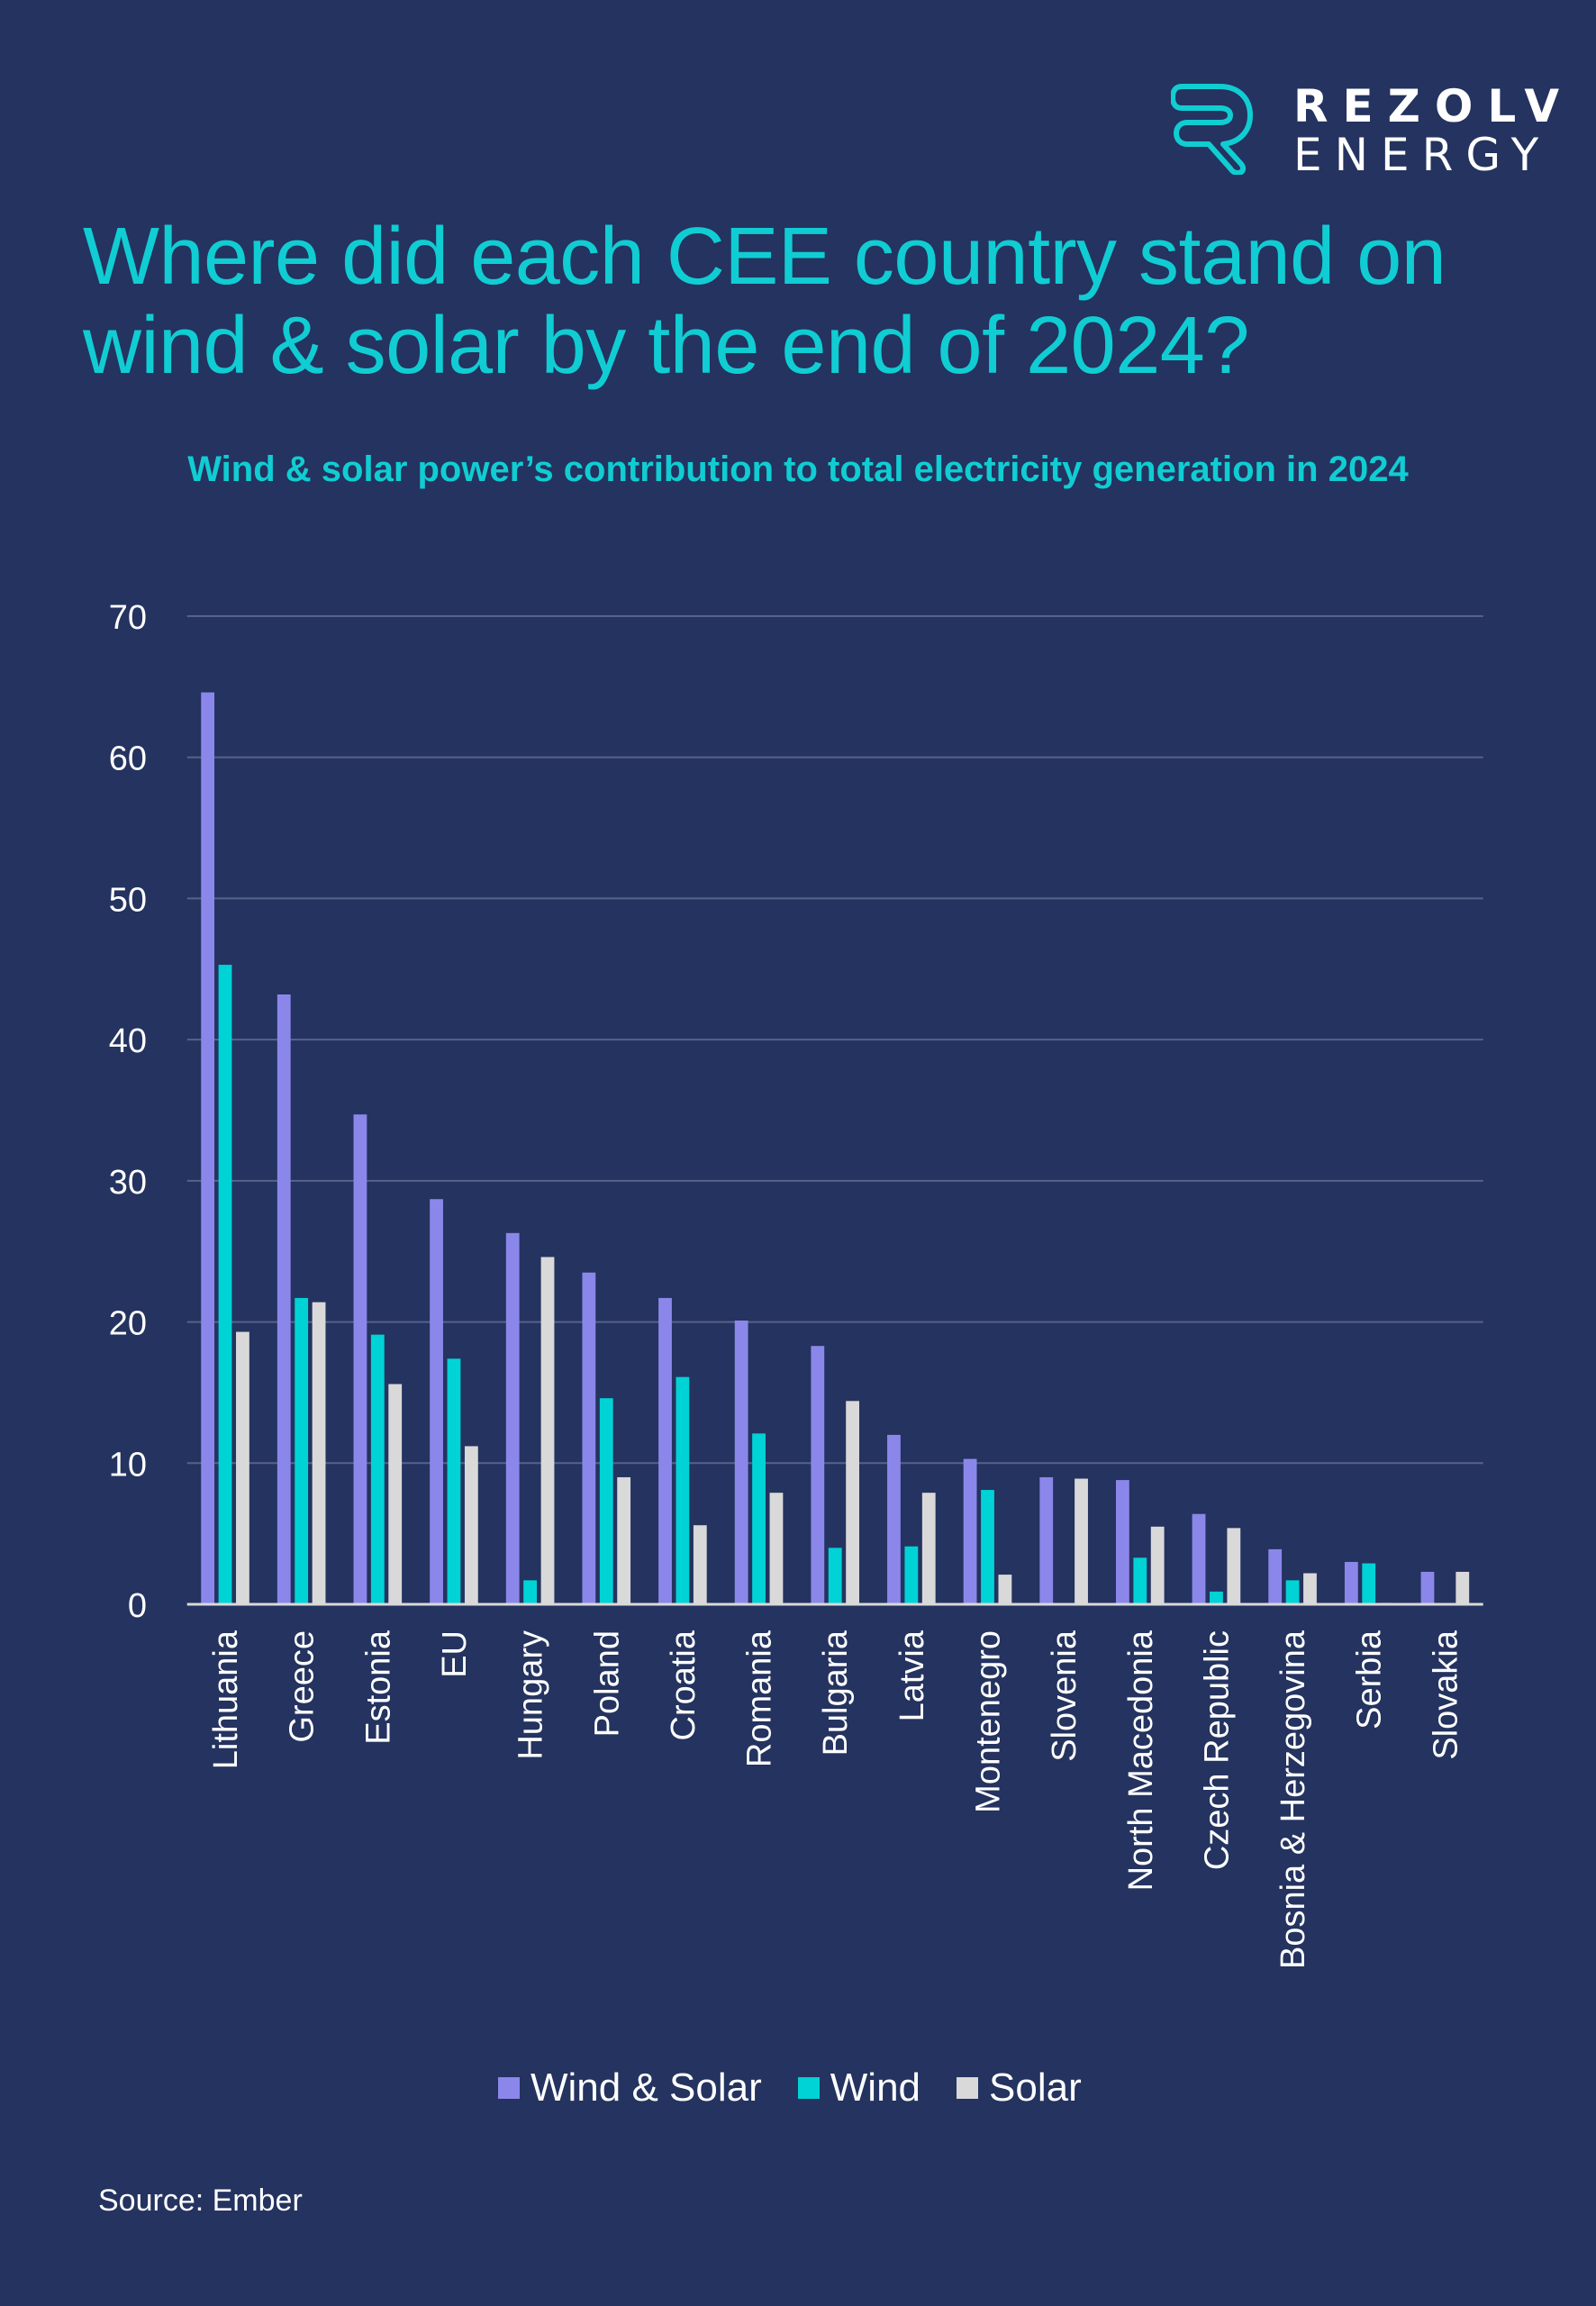 The height and width of the screenshot is (2306, 1596). I want to click on x-tick-label: Czech Republic, so click(1217, 1750).